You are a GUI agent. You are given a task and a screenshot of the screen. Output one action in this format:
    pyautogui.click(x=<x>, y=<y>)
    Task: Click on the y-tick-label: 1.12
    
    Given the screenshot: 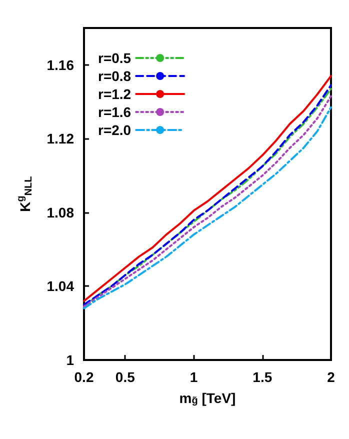 What is the action you would take?
    pyautogui.click(x=60, y=138)
    